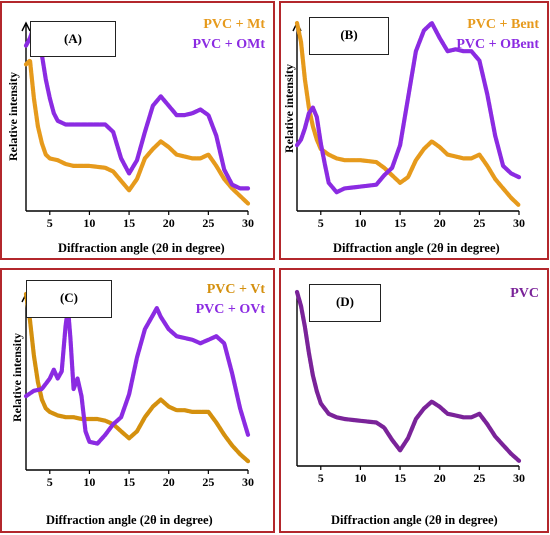  I want to click on panel-d-label: (D), so click(345, 303).